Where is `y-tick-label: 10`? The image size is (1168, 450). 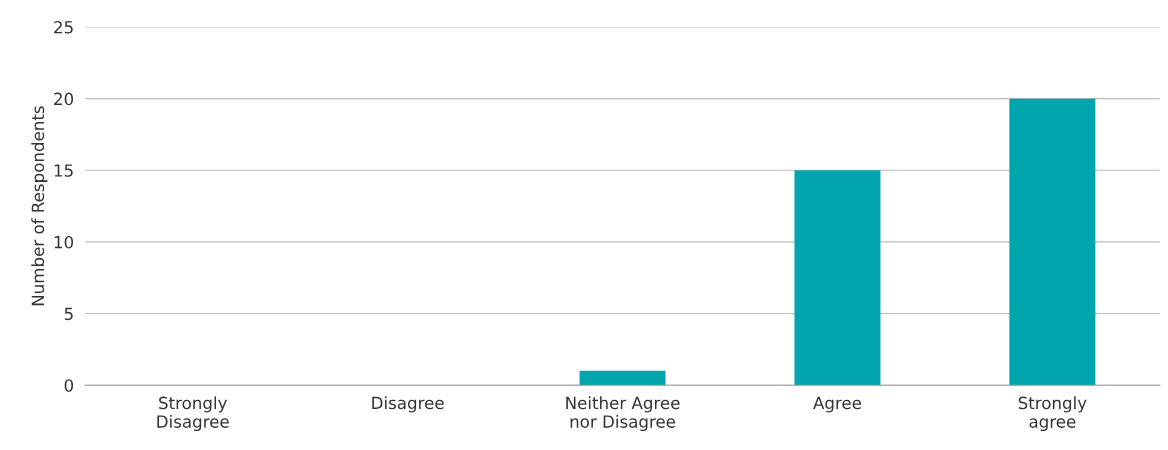
y-tick-label: 10 is located at coordinates (64, 242).